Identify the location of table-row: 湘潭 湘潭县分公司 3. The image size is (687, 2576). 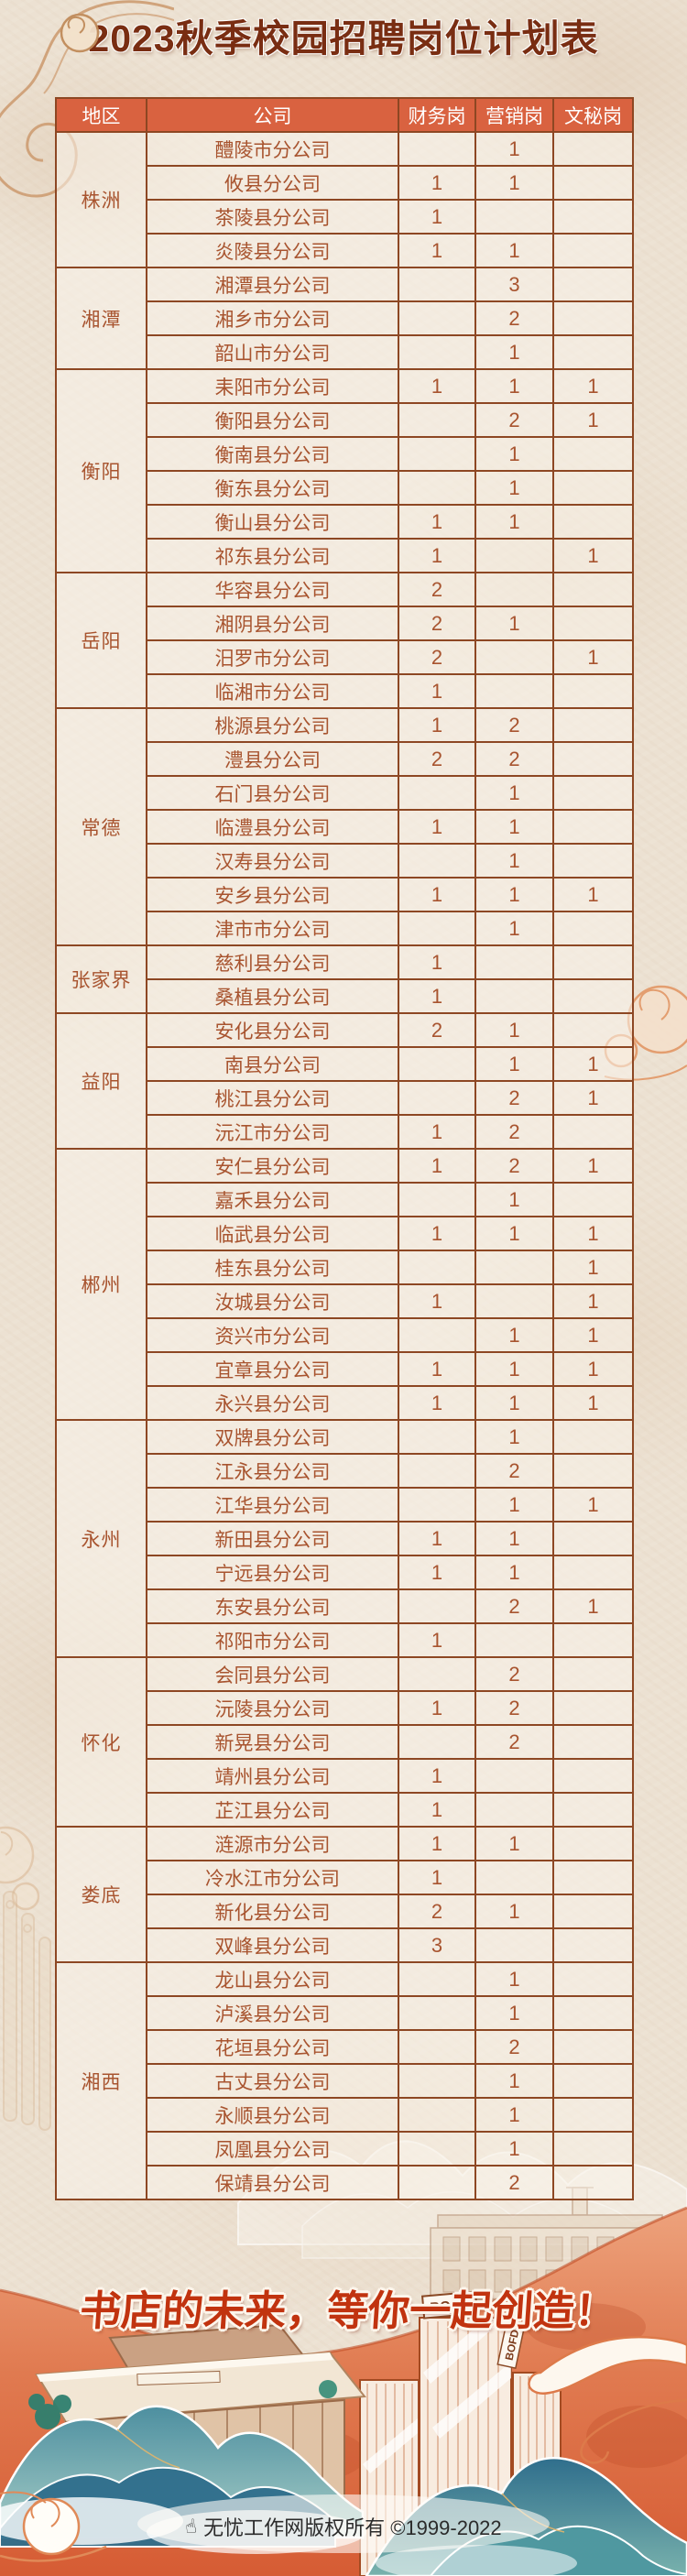
(345, 319).